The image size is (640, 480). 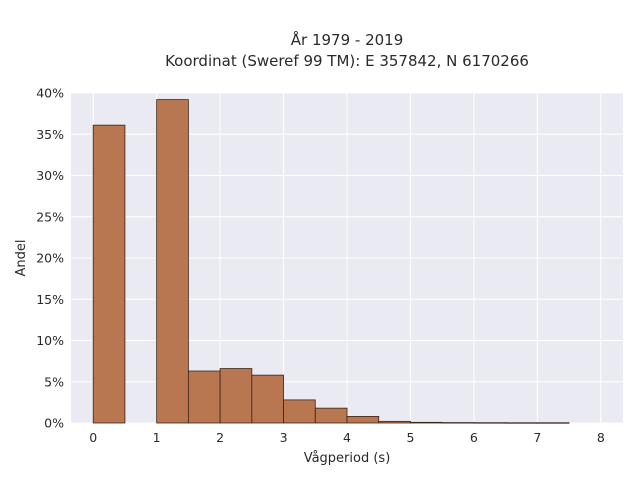 What do you see at coordinates (50, 175) in the screenshot?
I see `y-tick-label: 30%` at bounding box center [50, 175].